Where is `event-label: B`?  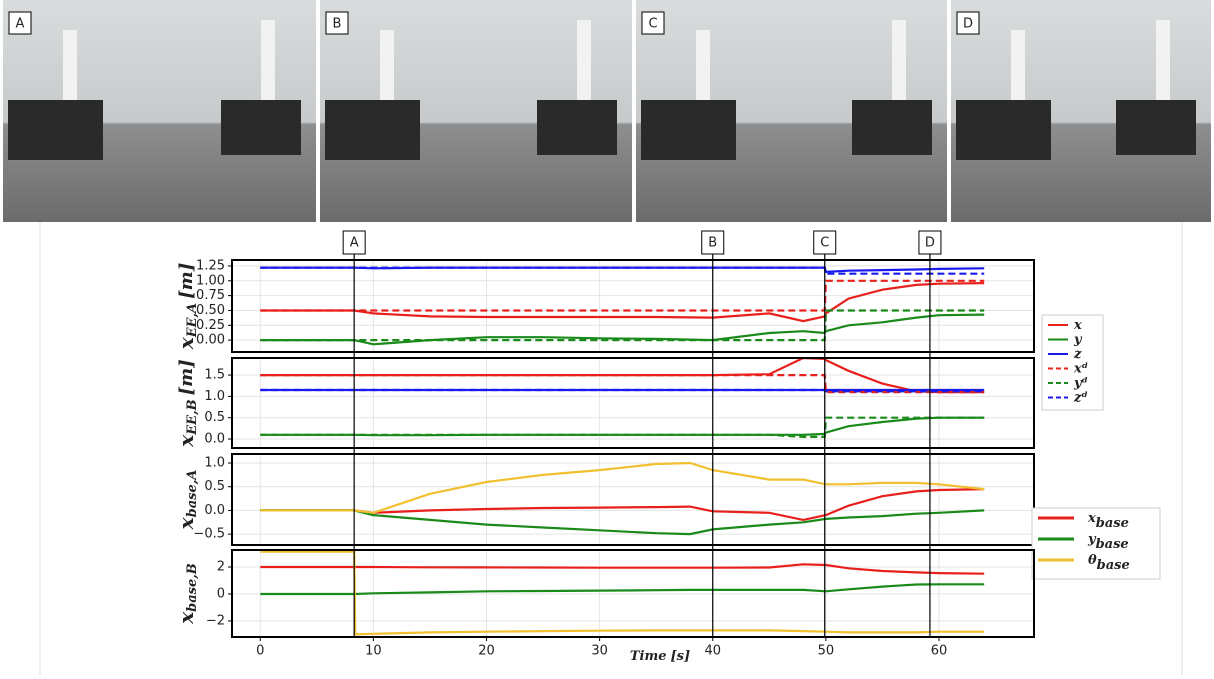
event-label: B is located at coordinates (712, 243).